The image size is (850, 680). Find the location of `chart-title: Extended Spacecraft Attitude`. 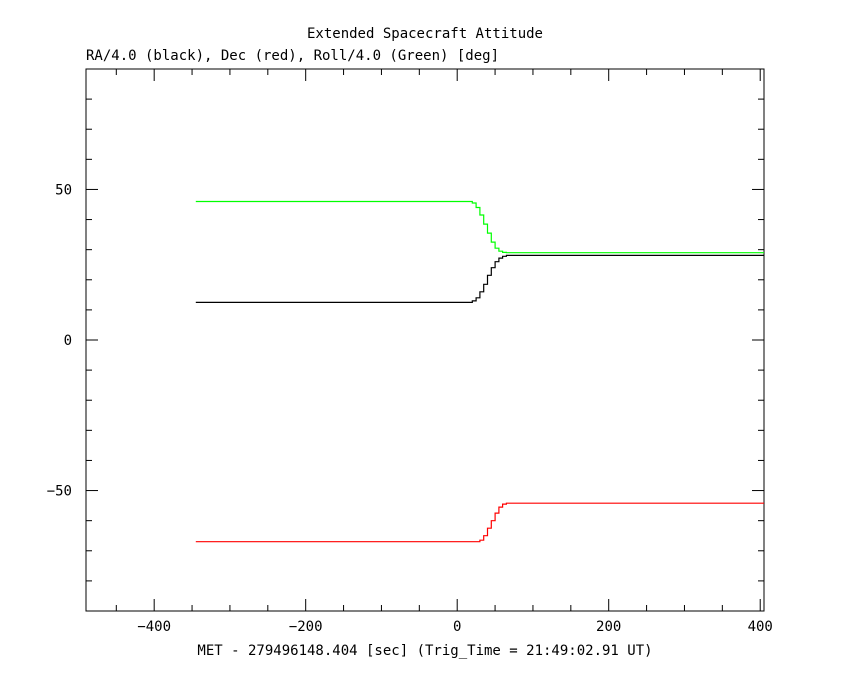

chart-title: Extended Spacecraft Attitude is located at coordinates (425, 34).